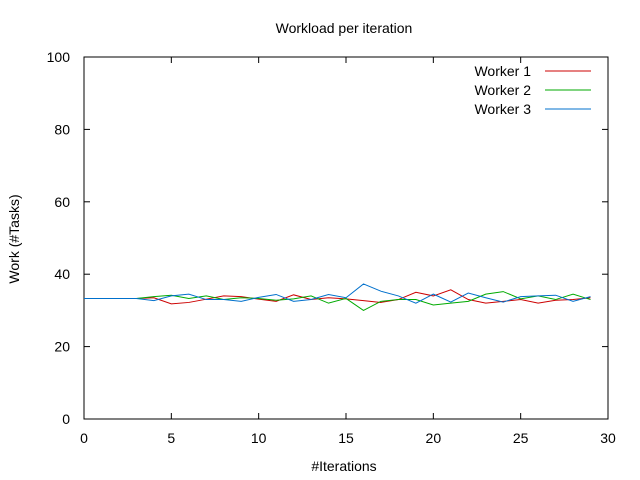 This screenshot has width=640, height=480. What do you see at coordinates (502, 90) in the screenshot?
I see `legend-label-worker-2: Worker 2` at bounding box center [502, 90].